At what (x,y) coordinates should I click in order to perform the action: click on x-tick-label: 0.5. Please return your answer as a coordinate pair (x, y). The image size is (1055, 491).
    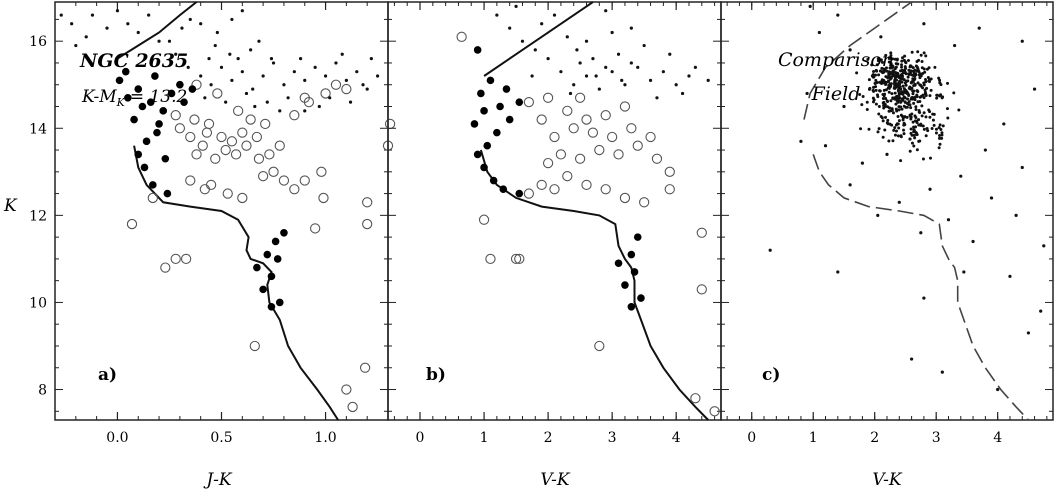
    Looking at the image, I should click on (221, 438).